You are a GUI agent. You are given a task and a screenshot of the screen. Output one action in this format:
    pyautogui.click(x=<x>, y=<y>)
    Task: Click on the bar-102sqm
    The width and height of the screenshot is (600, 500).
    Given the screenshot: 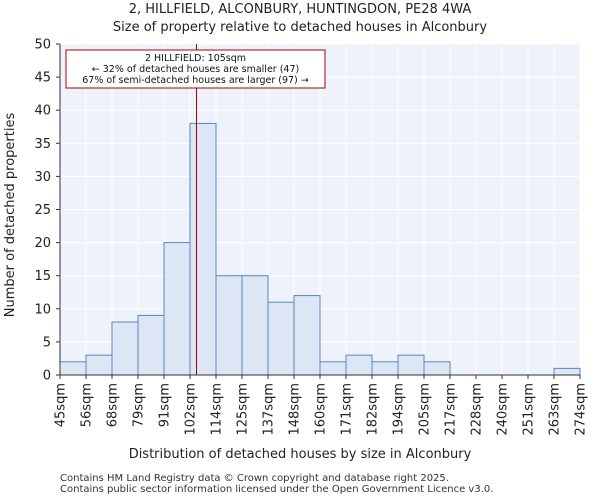 What is the action you would take?
    pyautogui.click(x=203, y=249)
    